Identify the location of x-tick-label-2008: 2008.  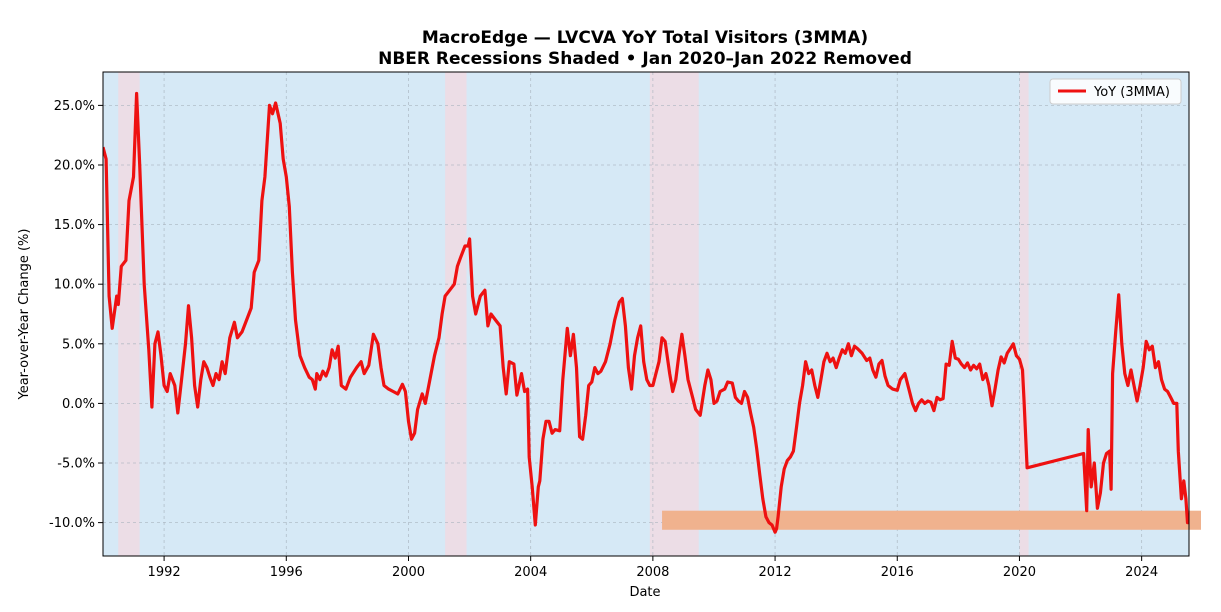
(652, 572).